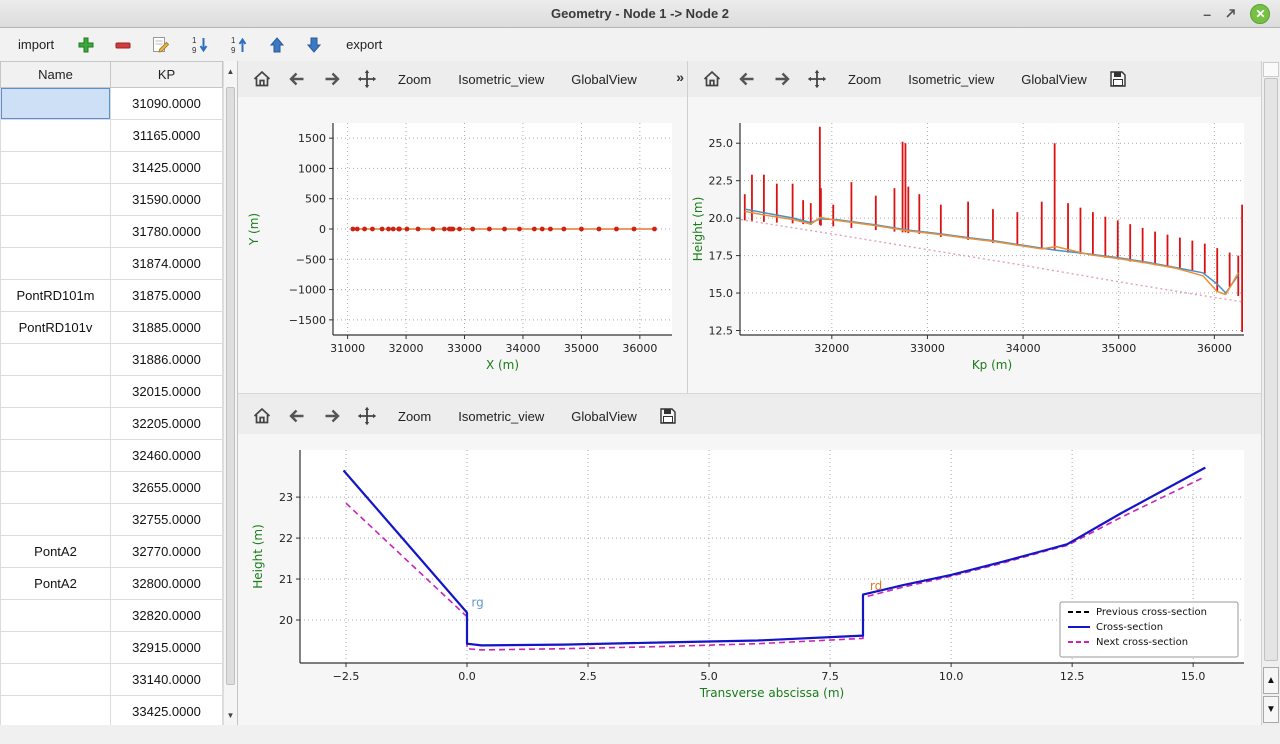 The width and height of the screenshot is (1280, 744). I want to click on table-row: PontRD101m 31875.0000, so click(111, 295).